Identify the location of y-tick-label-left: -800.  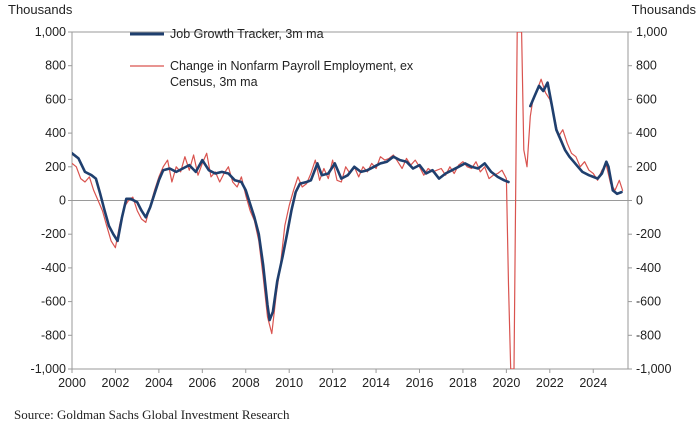
(53, 335).